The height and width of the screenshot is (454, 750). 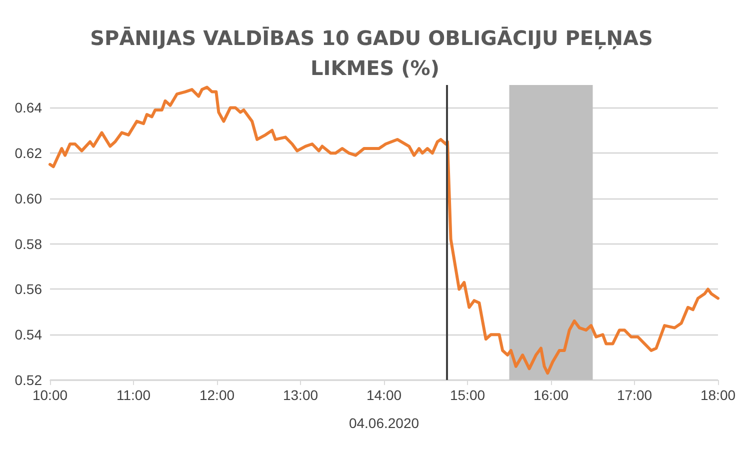 I want to click on x-axis-title: 04.06.2020, so click(x=384, y=423).